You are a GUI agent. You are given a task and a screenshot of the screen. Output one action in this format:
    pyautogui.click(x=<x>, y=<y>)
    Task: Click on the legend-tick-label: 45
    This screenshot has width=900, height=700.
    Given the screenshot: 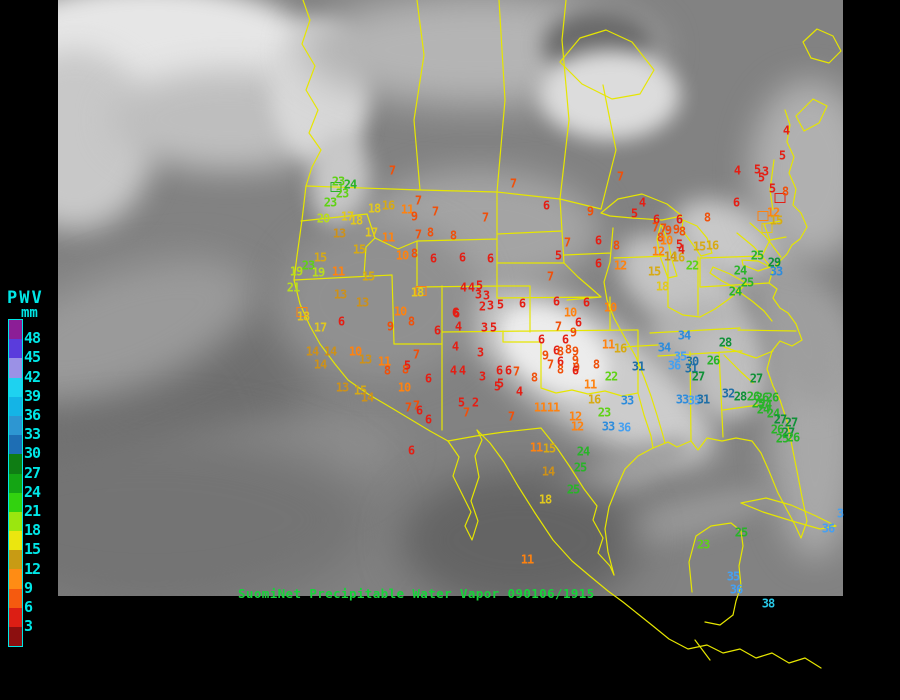 What is the action you would take?
    pyautogui.click(x=32, y=357)
    